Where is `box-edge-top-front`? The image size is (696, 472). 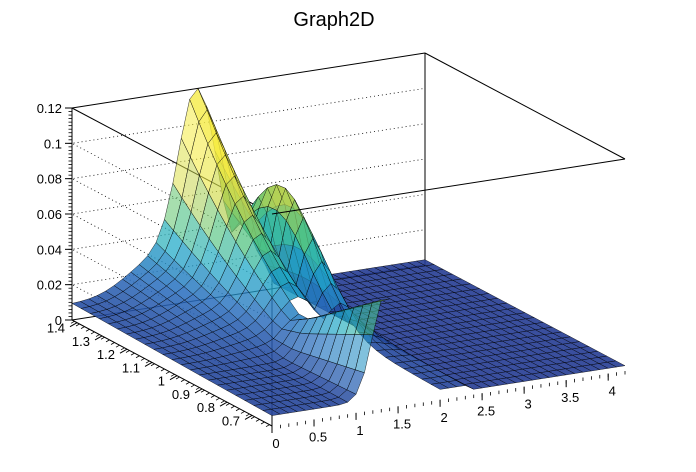 box-edge-top-front is located at coordinates (448, 186).